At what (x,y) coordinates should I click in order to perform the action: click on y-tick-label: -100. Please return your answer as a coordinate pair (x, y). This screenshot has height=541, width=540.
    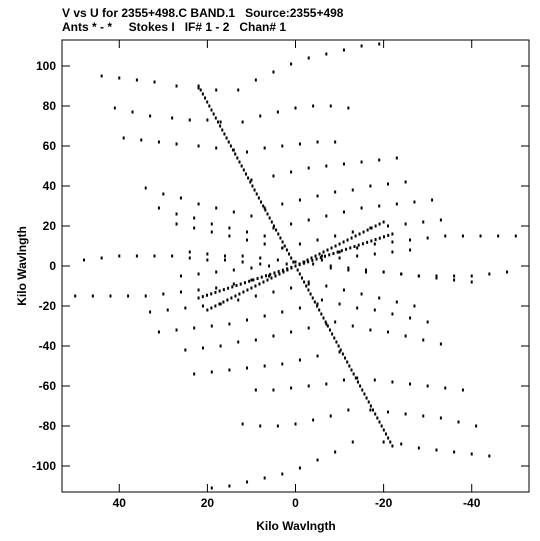
    Looking at the image, I should click on (44, 466).